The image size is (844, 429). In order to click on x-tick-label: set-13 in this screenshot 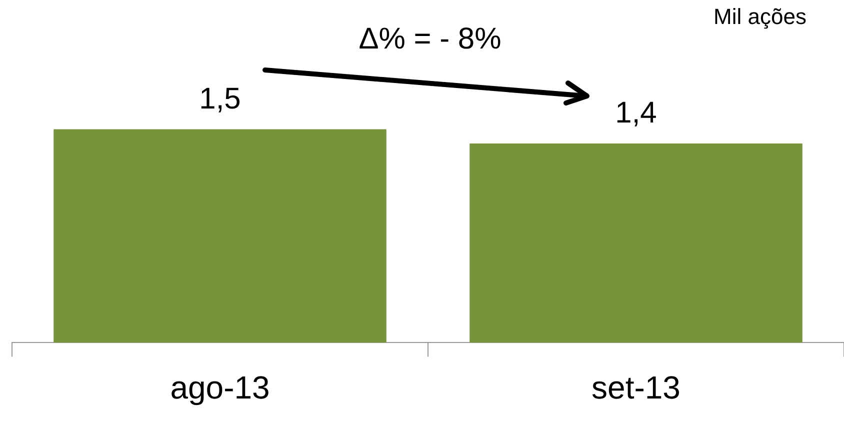, I will do `click(636, 388)`.